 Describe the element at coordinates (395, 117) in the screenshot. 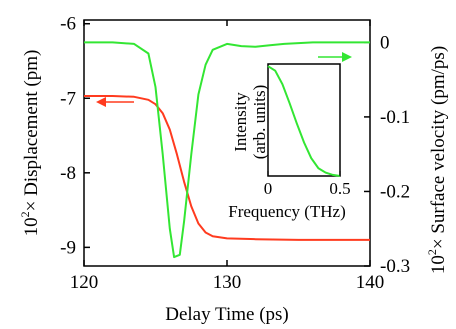

I see `y-right-tick-label: -0.1` at that location.